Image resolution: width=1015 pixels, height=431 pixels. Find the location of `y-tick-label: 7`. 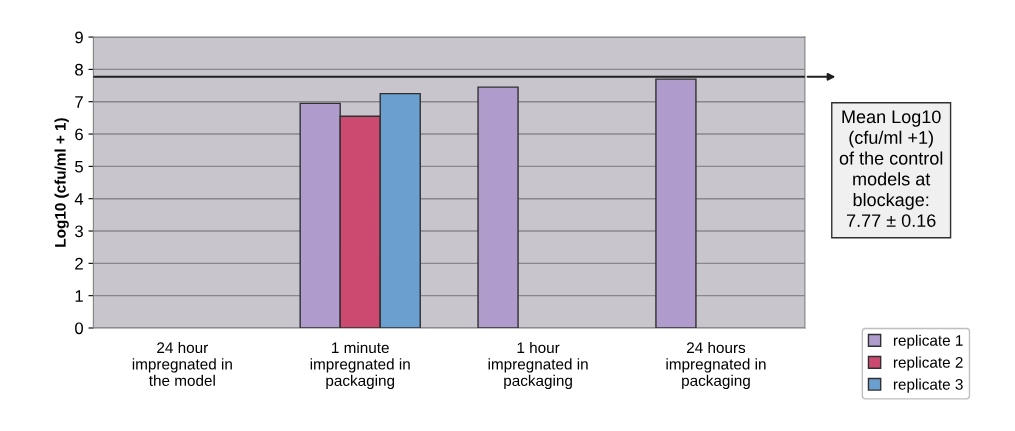

y-tick-label: 7 is located at coordinates (79, 102).